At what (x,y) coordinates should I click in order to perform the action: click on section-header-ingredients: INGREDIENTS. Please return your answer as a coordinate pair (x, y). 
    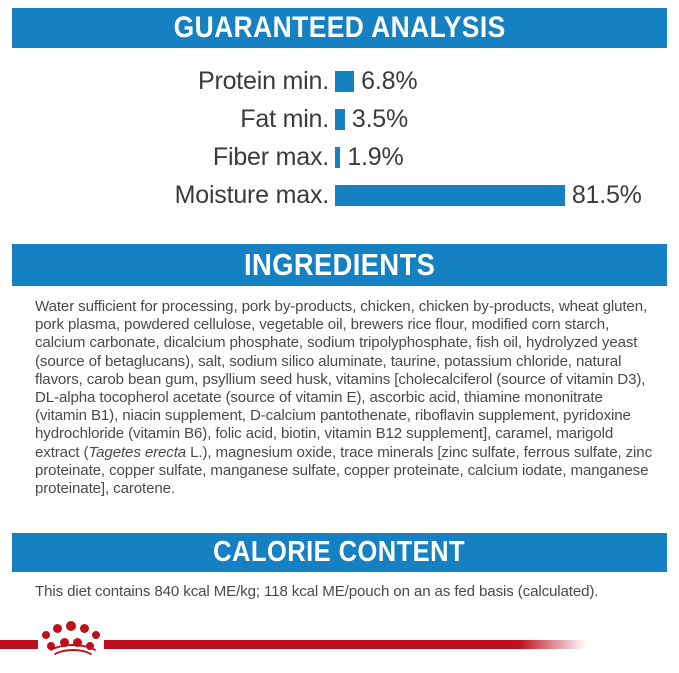
    Looking at the image, I should click on (339, 265).